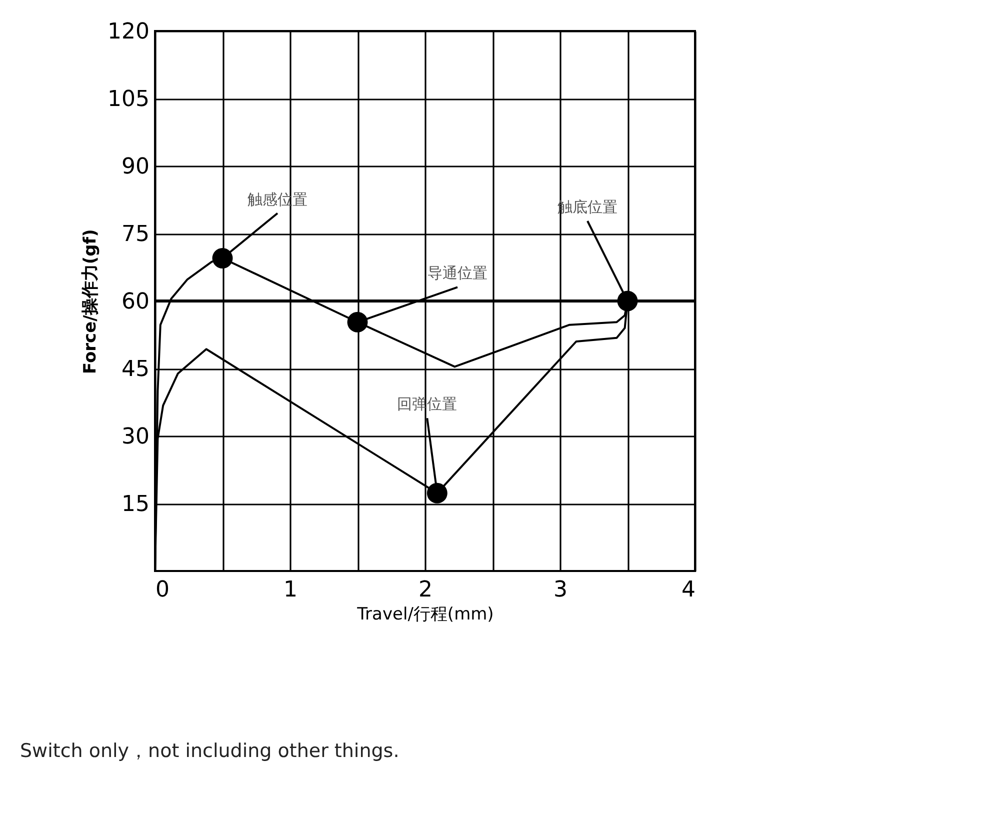 Image resolution: width=1000 pixels, height=827 pixels. What do you see at coordinates (136, 437) in the screenshot?
I see `y-tick-label: 30` at bounding box center [136, 437].